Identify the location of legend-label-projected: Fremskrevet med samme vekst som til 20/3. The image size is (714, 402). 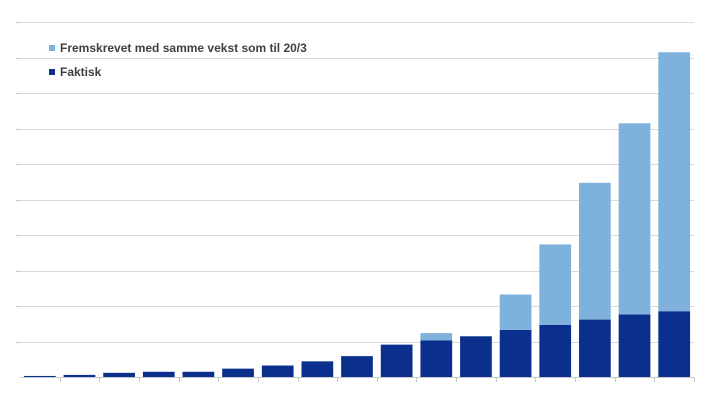
(183, 48).